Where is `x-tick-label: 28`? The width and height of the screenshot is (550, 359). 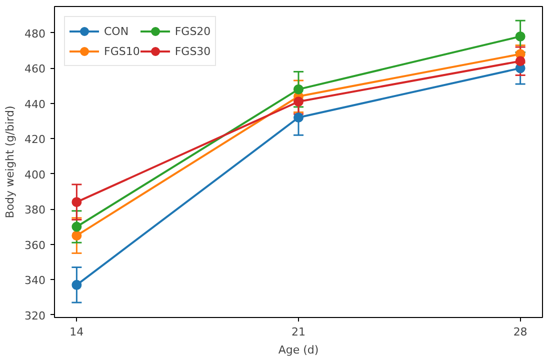
x-tick-label: 28 is located at coordinates (520, 332).